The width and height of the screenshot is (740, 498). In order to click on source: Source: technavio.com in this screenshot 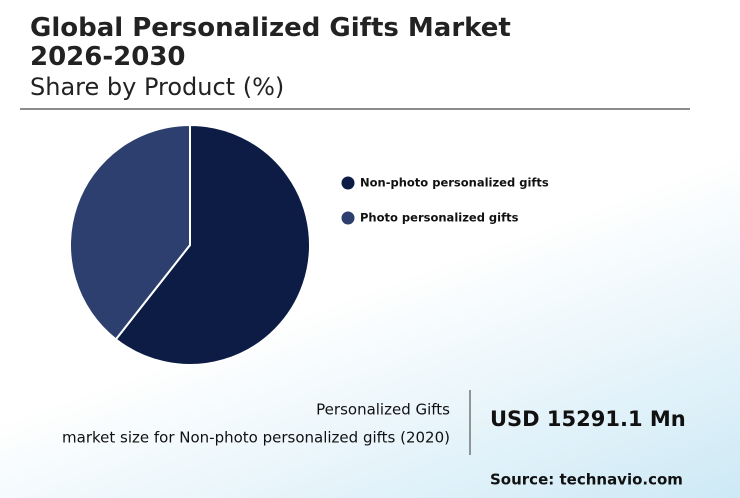, I will do `click(586, 480)`.